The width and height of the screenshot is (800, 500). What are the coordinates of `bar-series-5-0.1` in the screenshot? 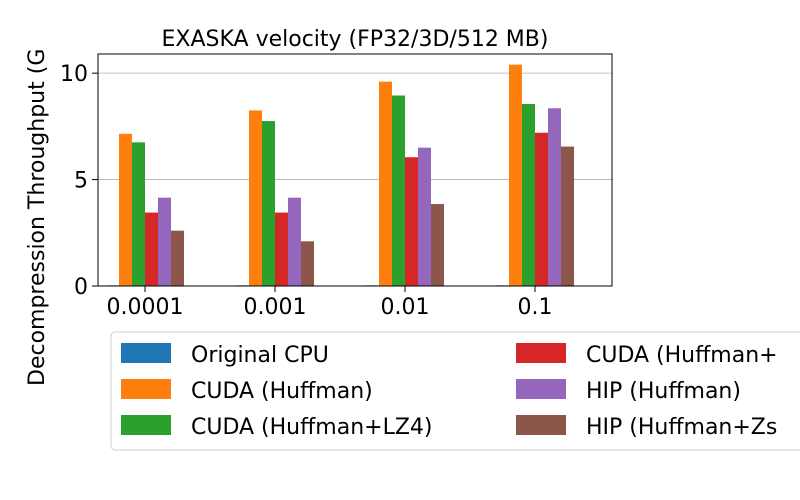 It's located at (567, 216).